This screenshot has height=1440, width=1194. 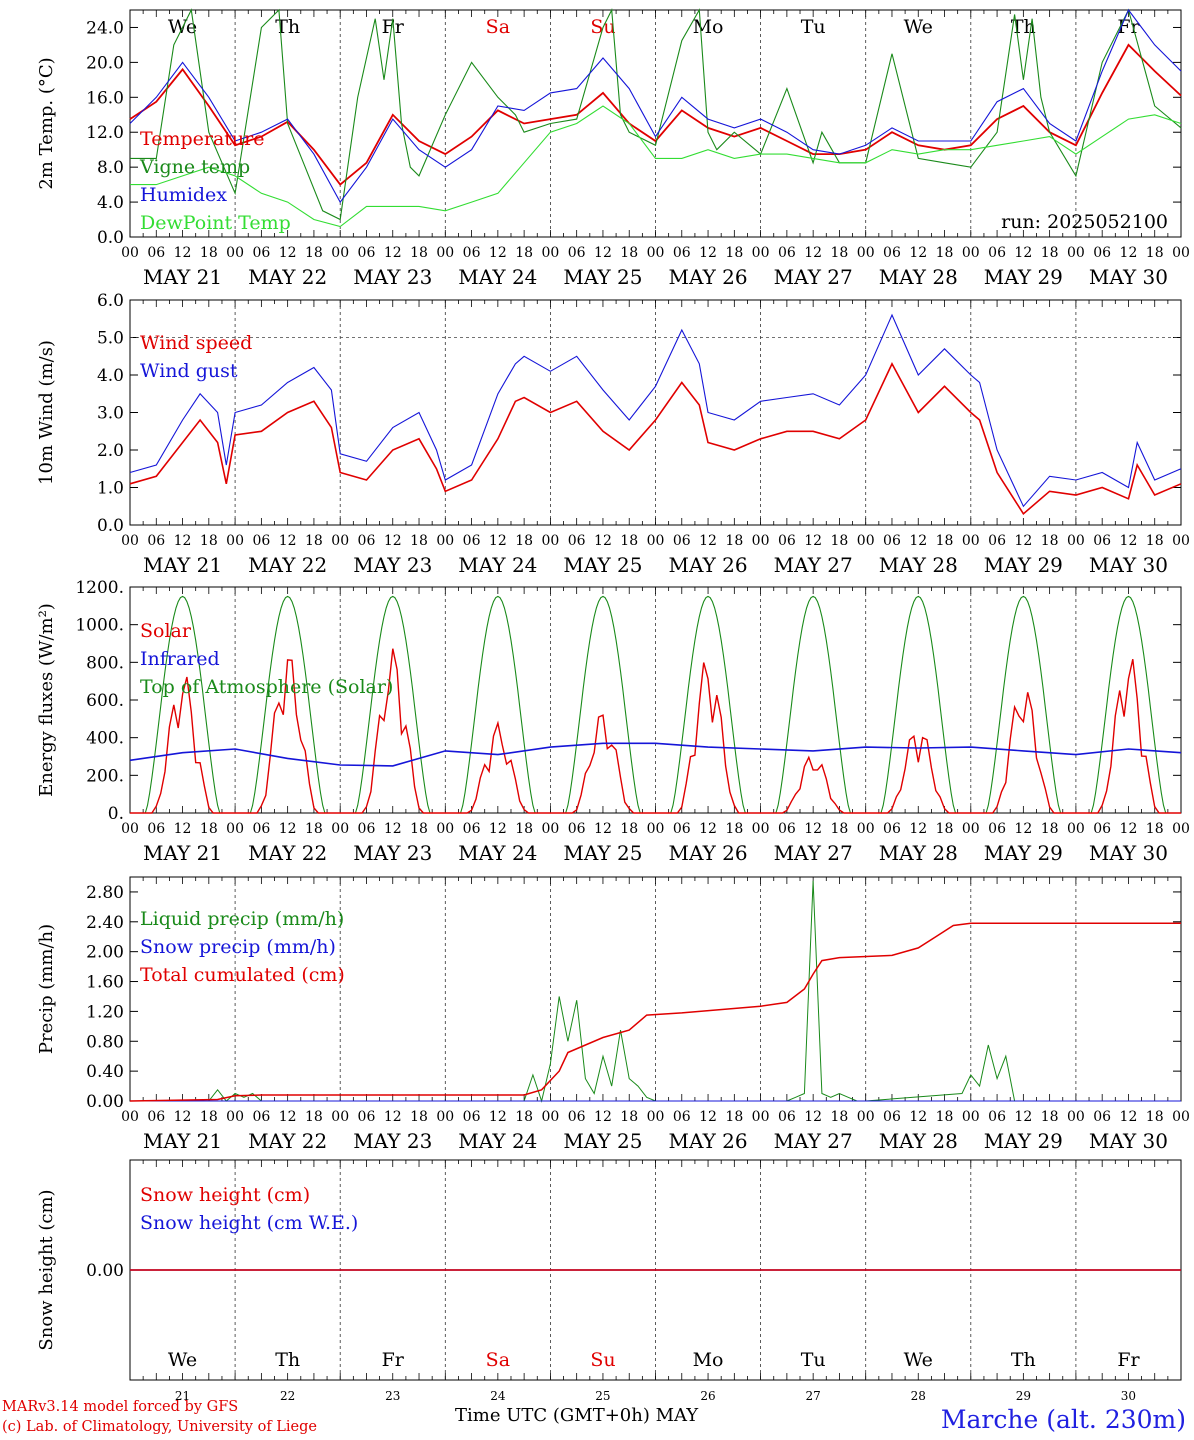 What do you see at coordinates (182, 1360) in the screenshot?
I see `day-name-bottom: We` at bounding box center [182, 1360].